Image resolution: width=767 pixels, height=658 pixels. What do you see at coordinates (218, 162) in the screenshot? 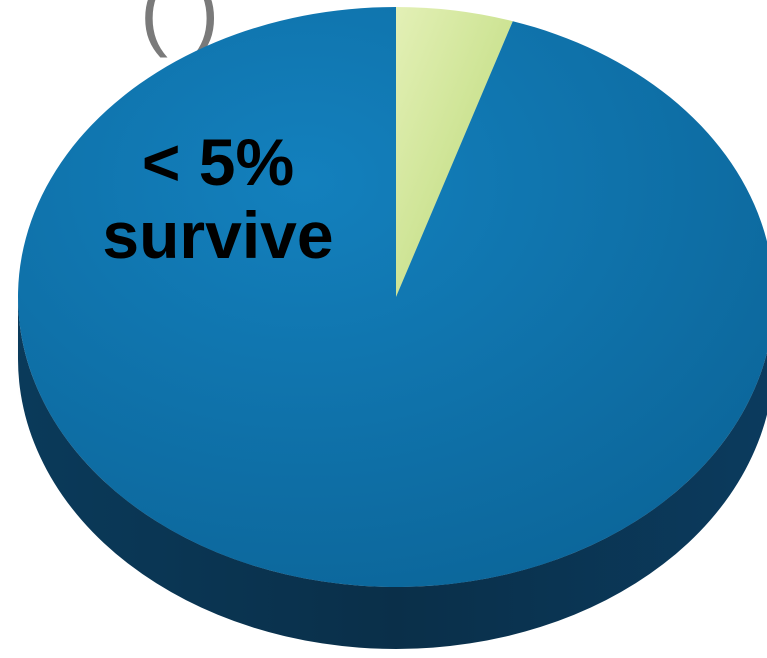
I see `slice-label-percent: < 5%` at bounding box center [218, 162].